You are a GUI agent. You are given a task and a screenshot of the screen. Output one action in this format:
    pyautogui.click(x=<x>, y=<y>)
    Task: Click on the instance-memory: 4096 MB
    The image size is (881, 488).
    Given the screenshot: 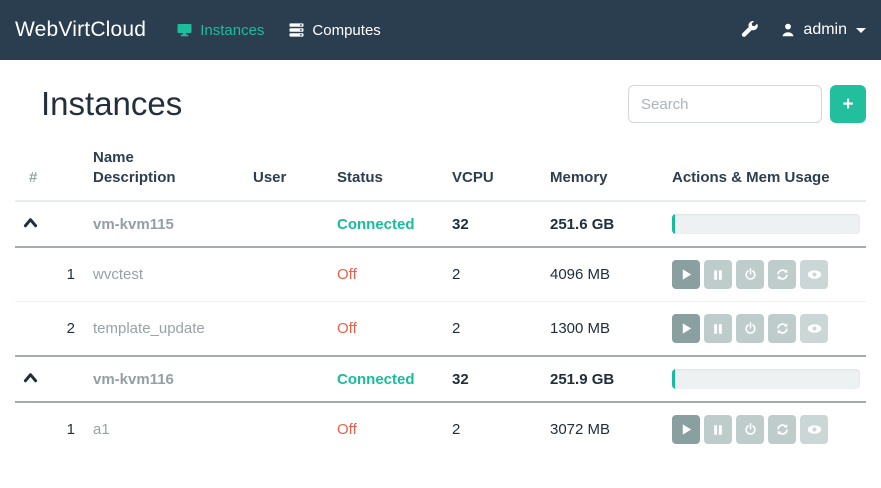 What is the action you would take?
    pyautogui.click(x=603, y=274)
    